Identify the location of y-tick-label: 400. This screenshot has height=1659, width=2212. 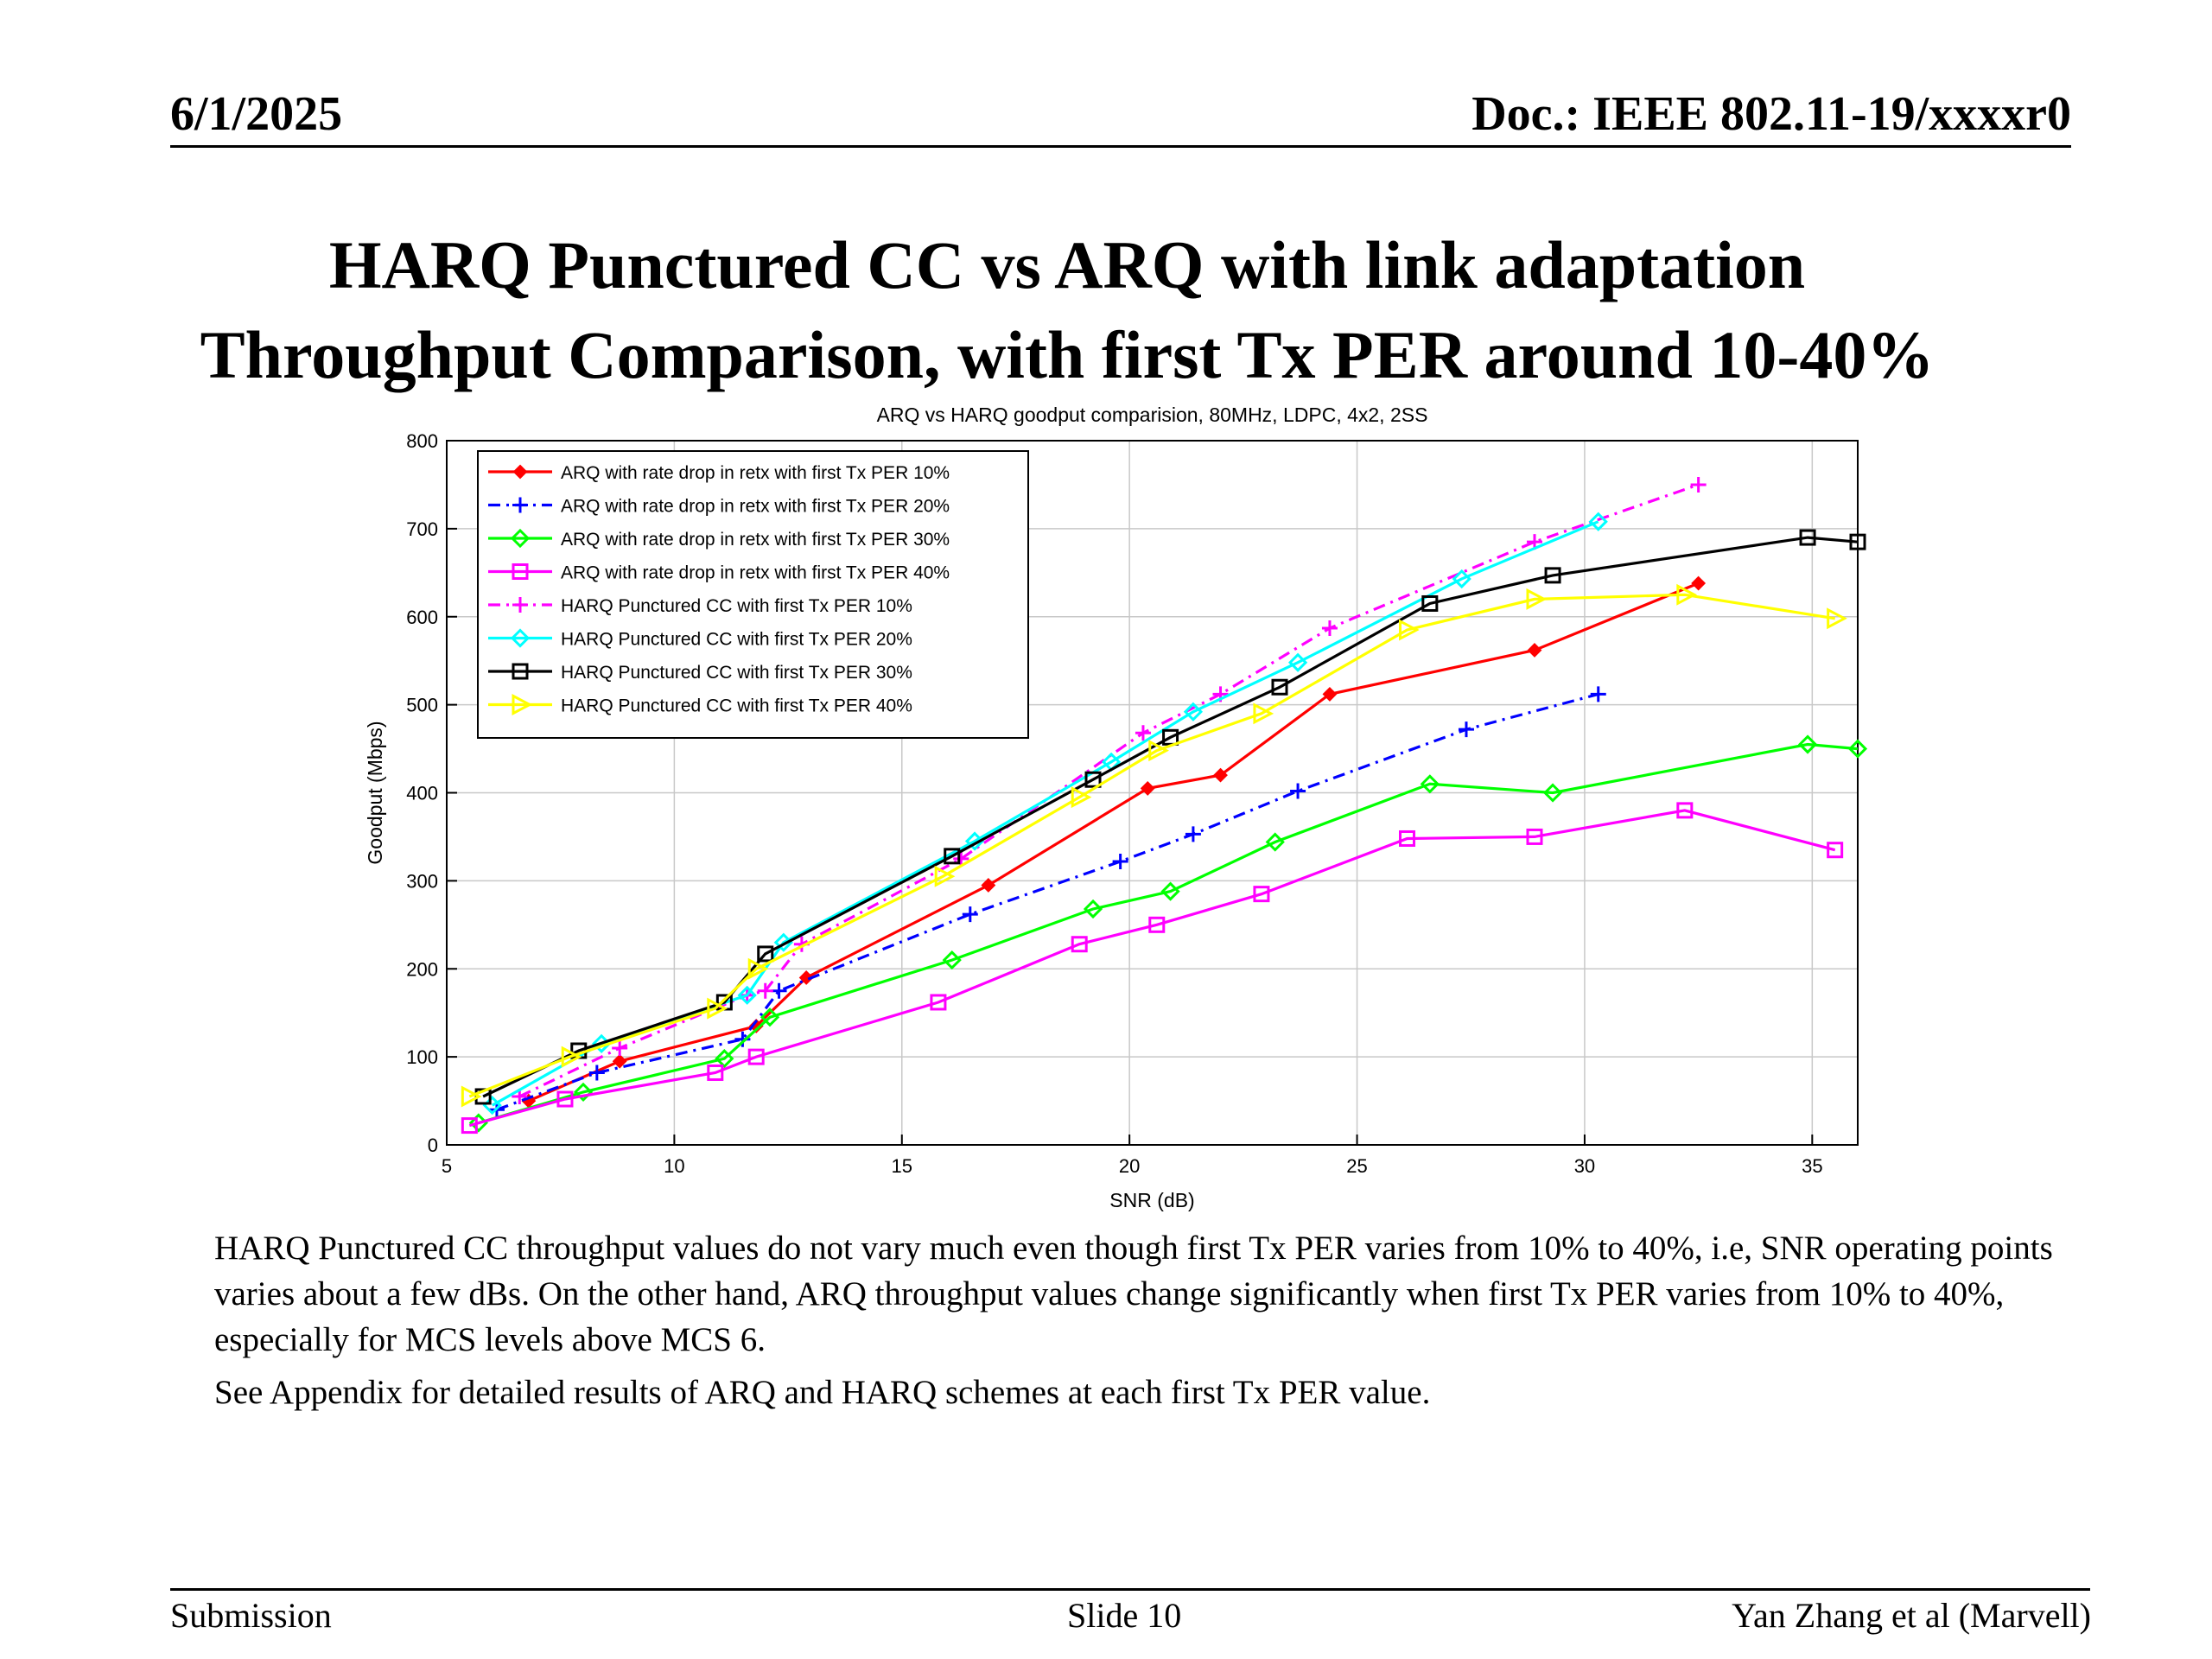
(422, 793).